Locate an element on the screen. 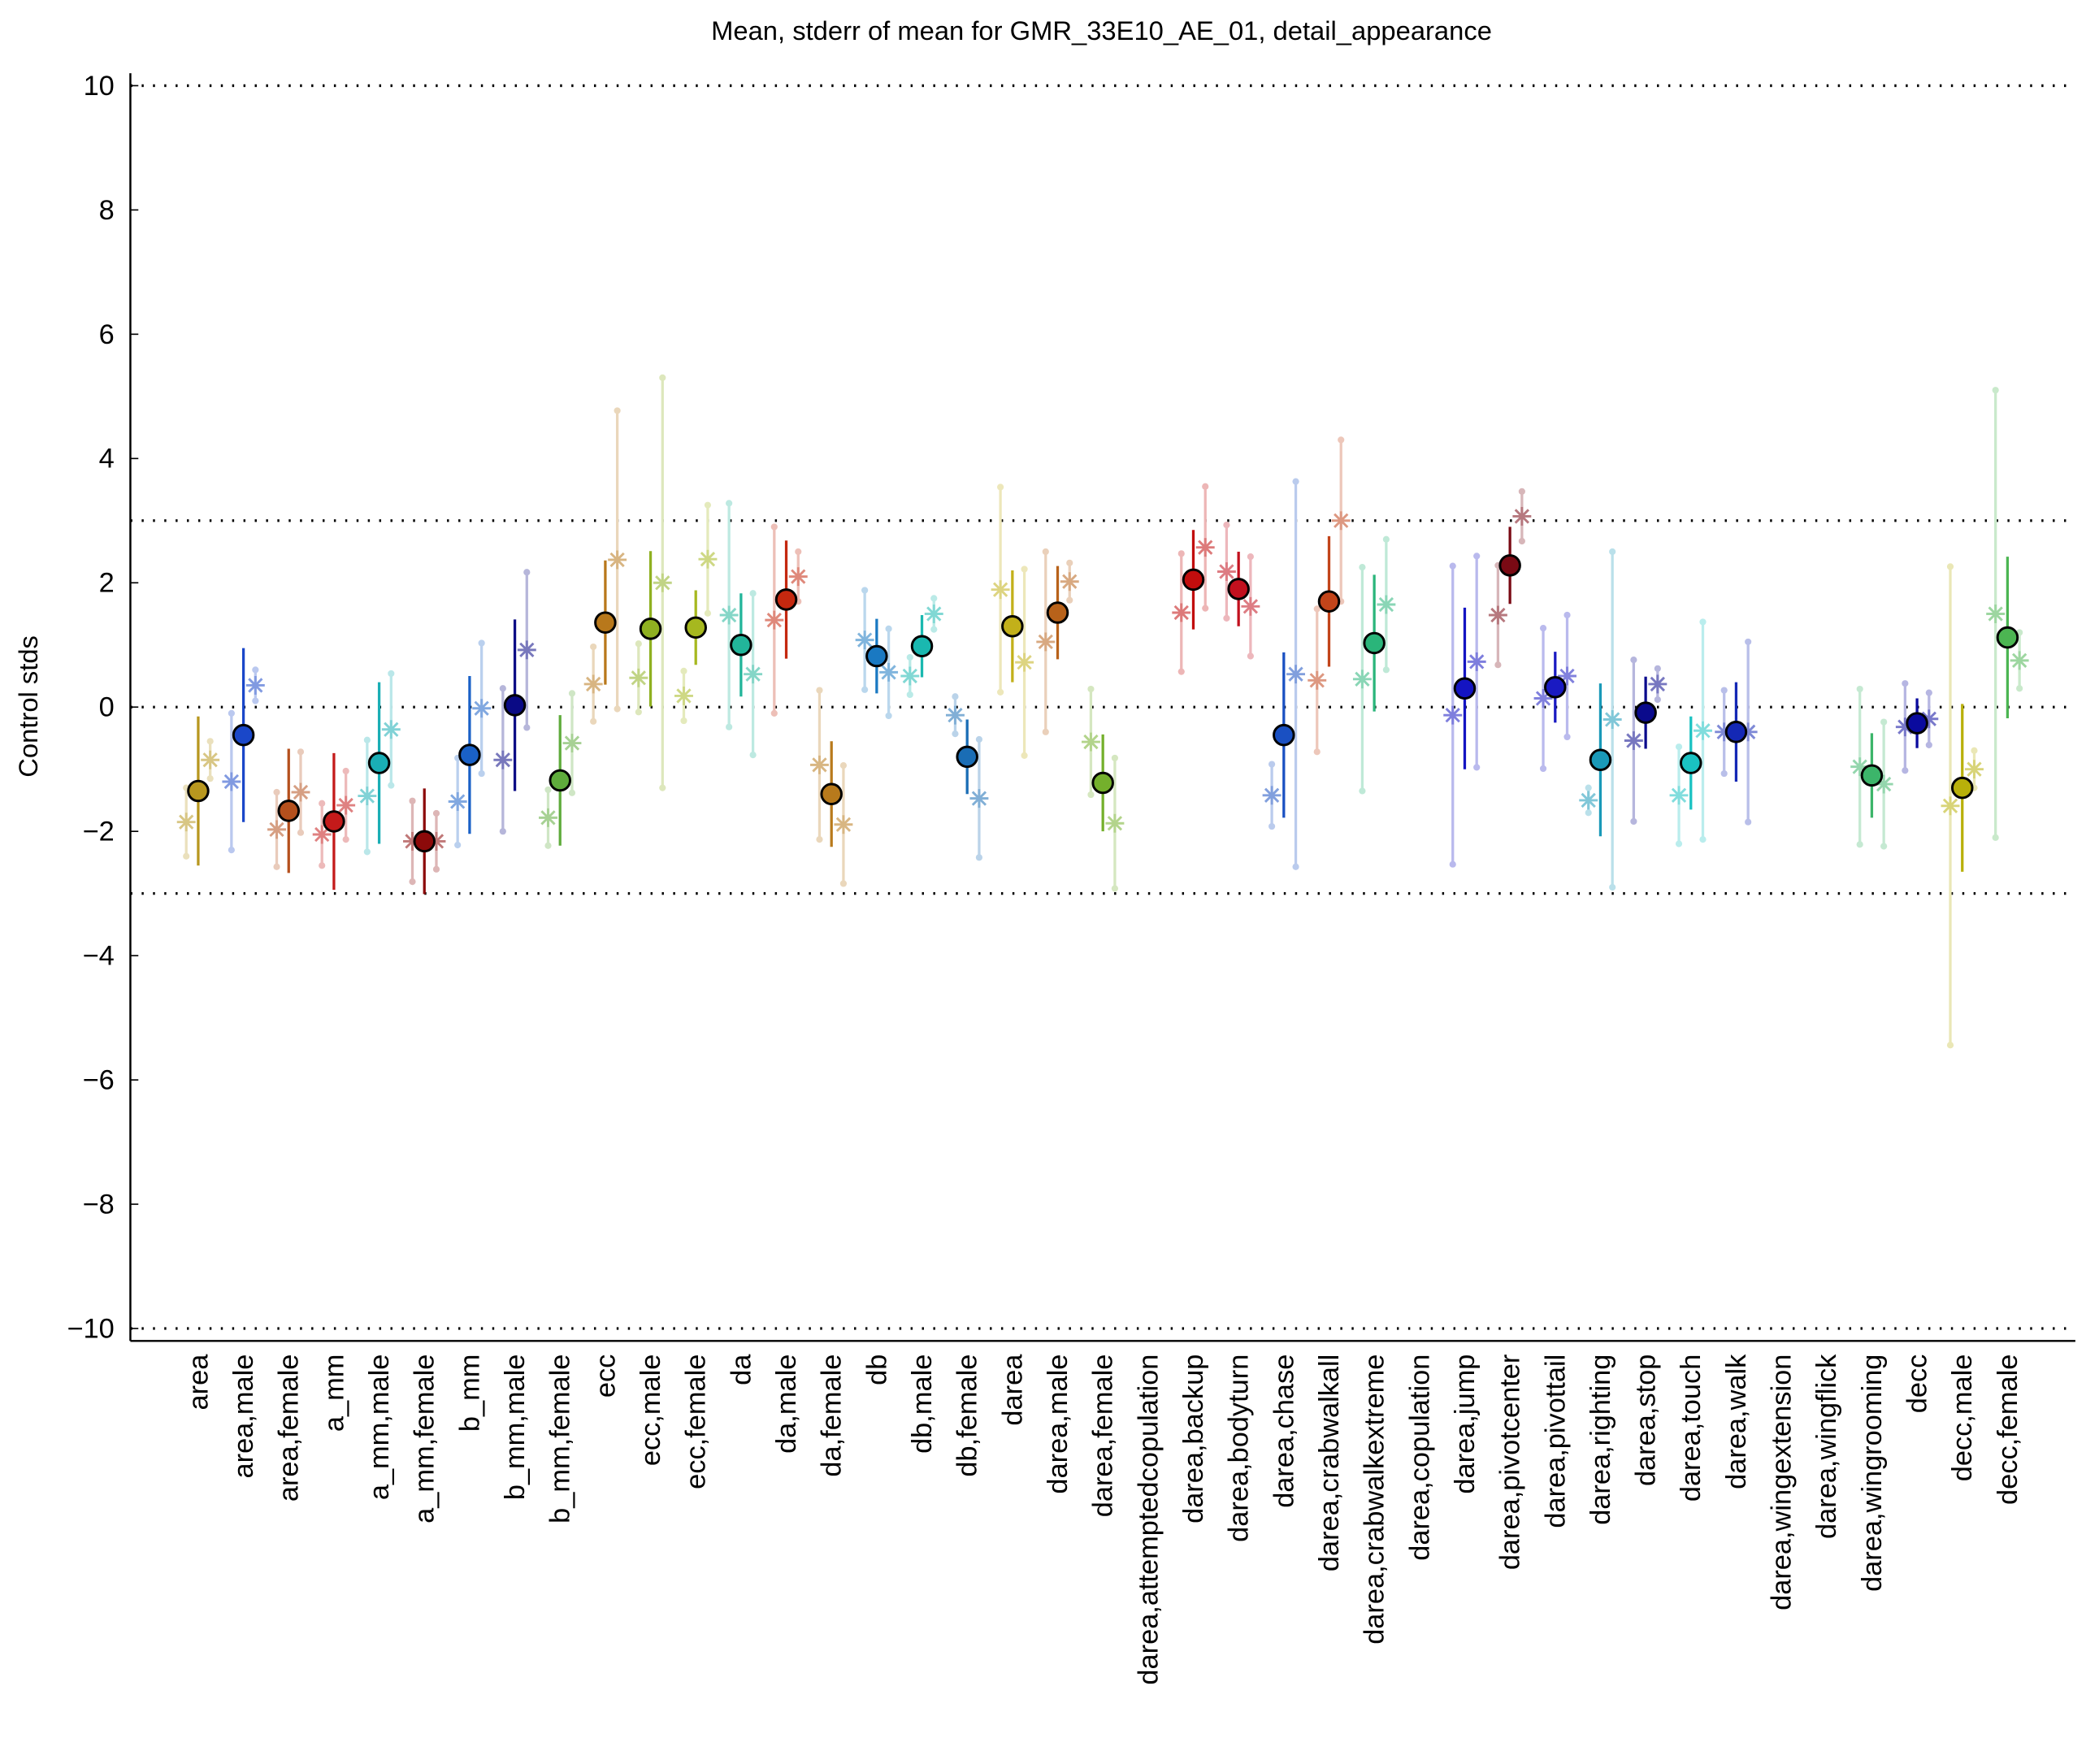 Image resolution: width=2086 pixels, height=1764 pixels. x-tick-label: darea,female is located at coordinates (1103, 1436).